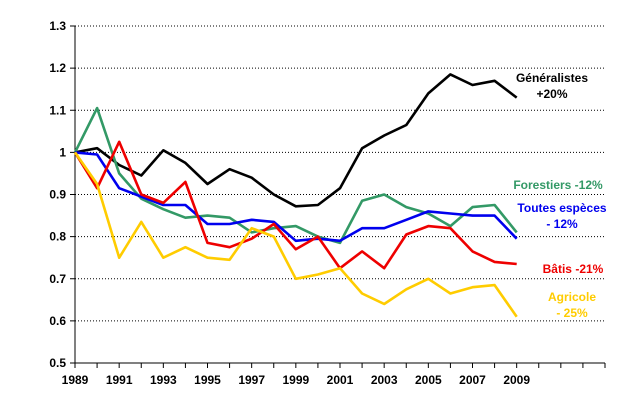  Describe the element at coordinates (57, 68) in the screenshot. I see `y-tick-label: 1.2` at that location.